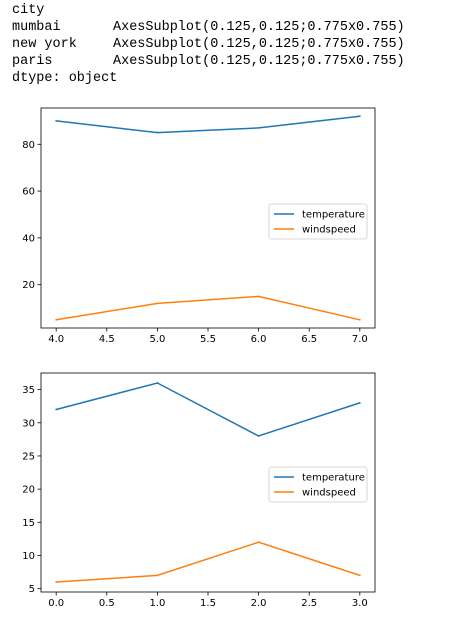  Describe the element at coordinates (259, 603) in the screenshot. I see `x-tick-label: 2.0` at that location.